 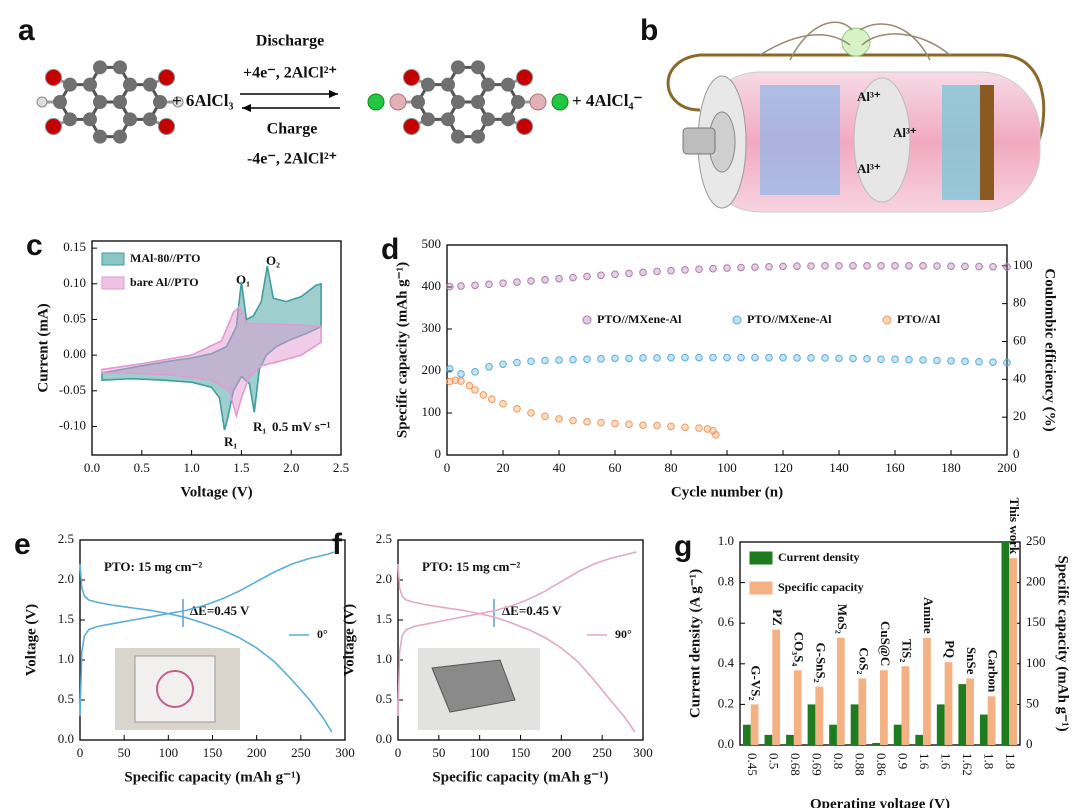 What do you see at coordinates (783, 467) in the screenshot?
I see `x-tick-label: 120` at bounding box center [783, 467].